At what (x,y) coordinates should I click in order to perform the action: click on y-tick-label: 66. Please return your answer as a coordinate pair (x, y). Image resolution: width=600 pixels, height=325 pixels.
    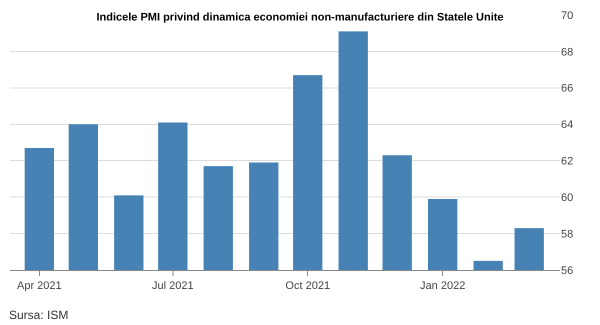
    Looking at the image, I should click on (567, 88).